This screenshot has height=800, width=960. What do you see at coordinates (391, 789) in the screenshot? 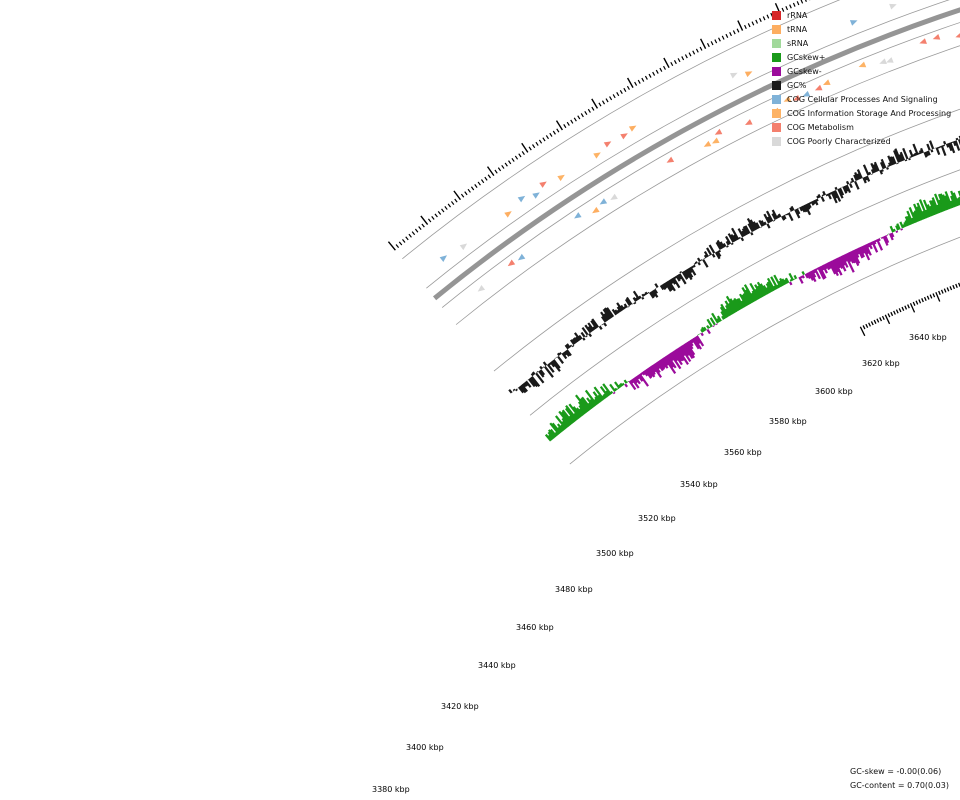
I see `axis-label: 3380 kbp` at bounding box center [391, 789].